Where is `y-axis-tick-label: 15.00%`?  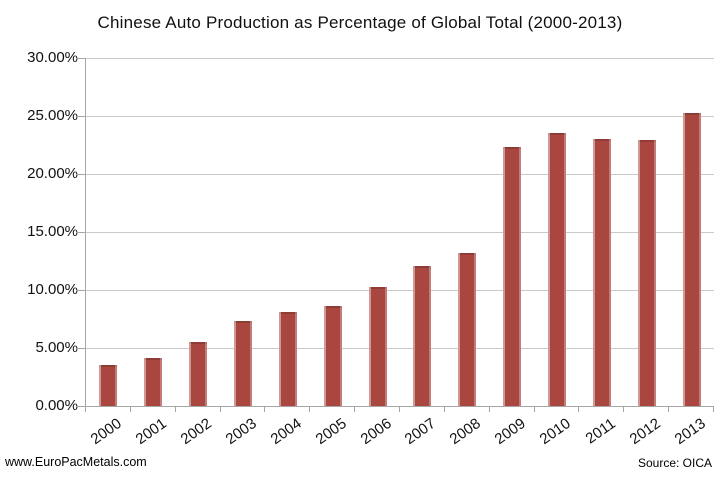 y-axis-tick-label: 15.00% is located at coordinates (52, 231).